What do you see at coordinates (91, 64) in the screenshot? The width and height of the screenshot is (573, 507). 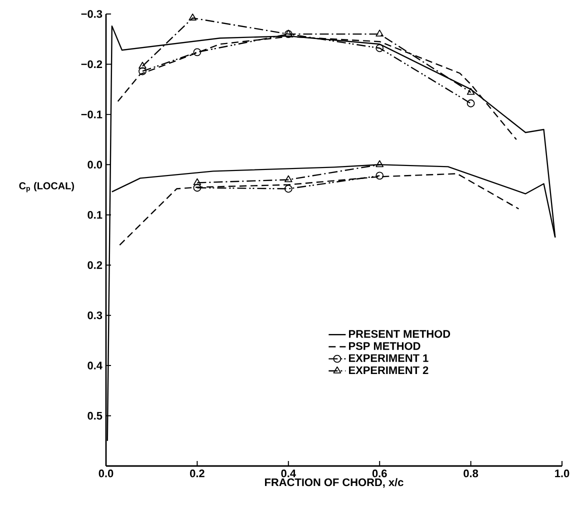 I see `y-tick-label: −0.2` at bounding box center [91, 64].